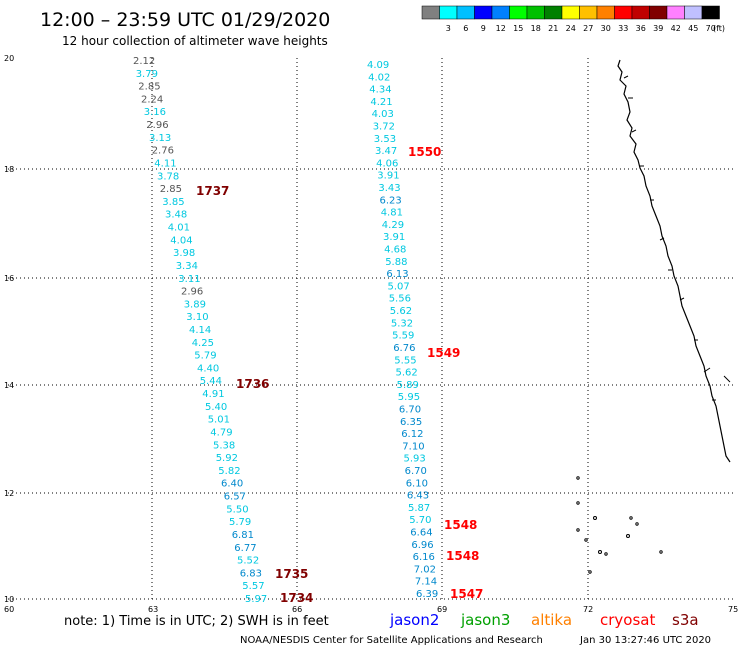 This screenshot has width=740, height=650. What do you see at coordinates (216, 407) in the screenshot?
I see `wave-height-value: 5.40` at bounding box center [216, 407].